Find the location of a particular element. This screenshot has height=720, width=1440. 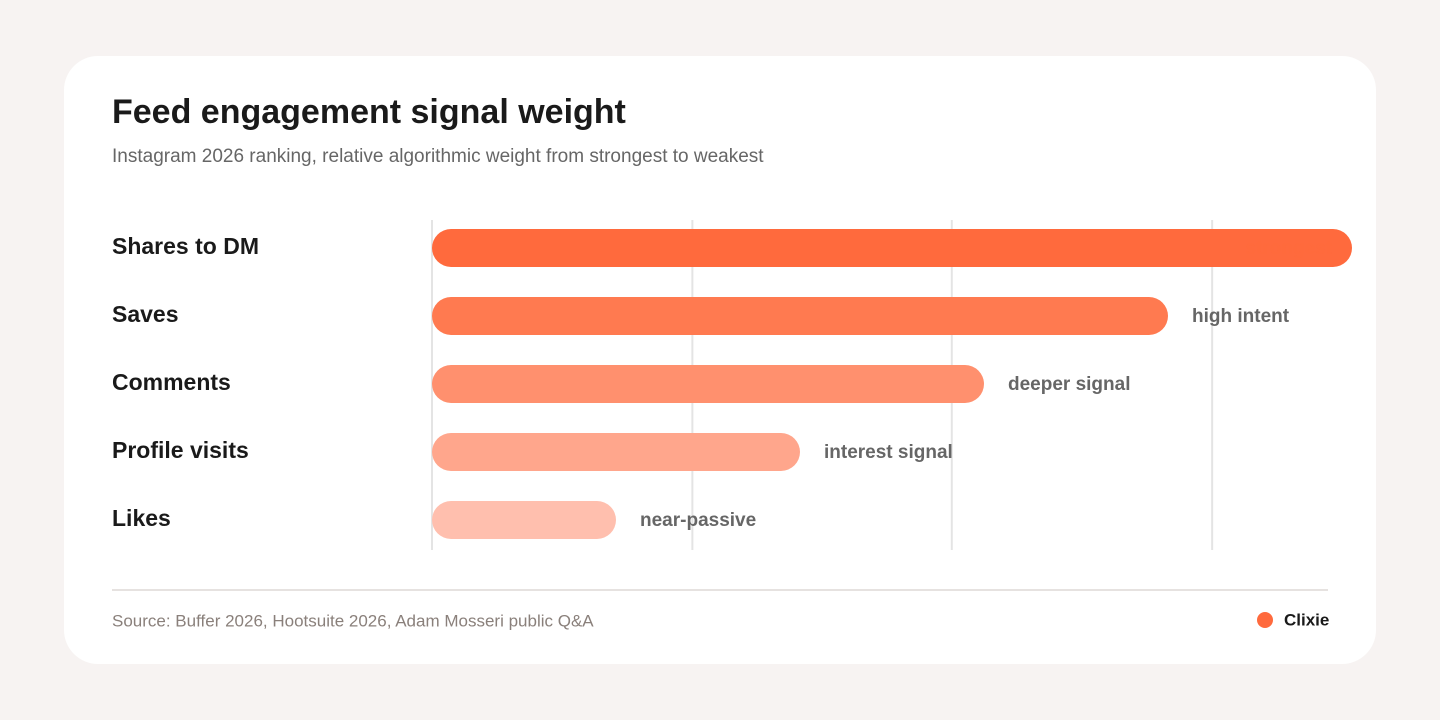

value-label: strongest is located at coordinates (1288, 248).